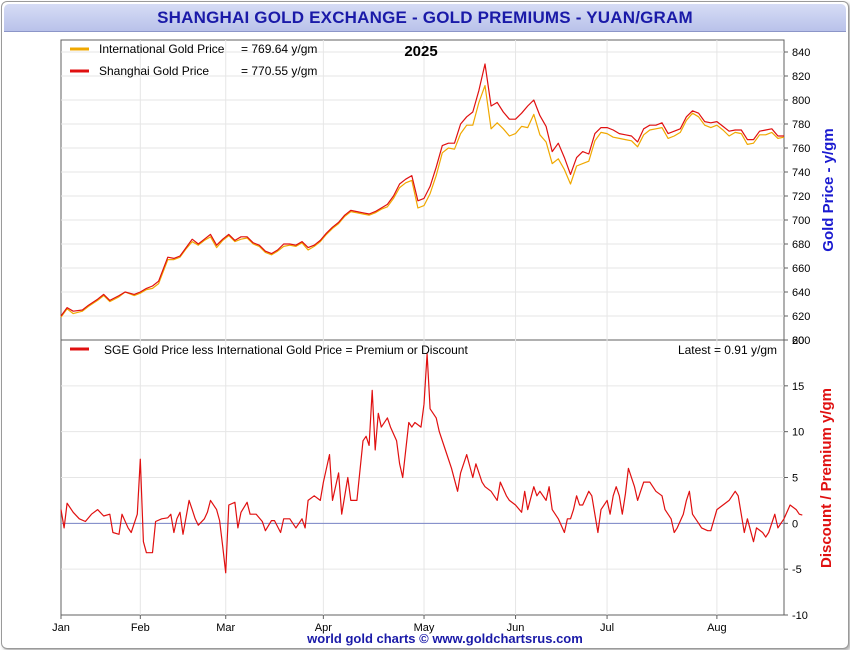  Describe the element at coordinates (162, 49) in the screenshot. I see `legend-label-international: International Gold Price` at that location.